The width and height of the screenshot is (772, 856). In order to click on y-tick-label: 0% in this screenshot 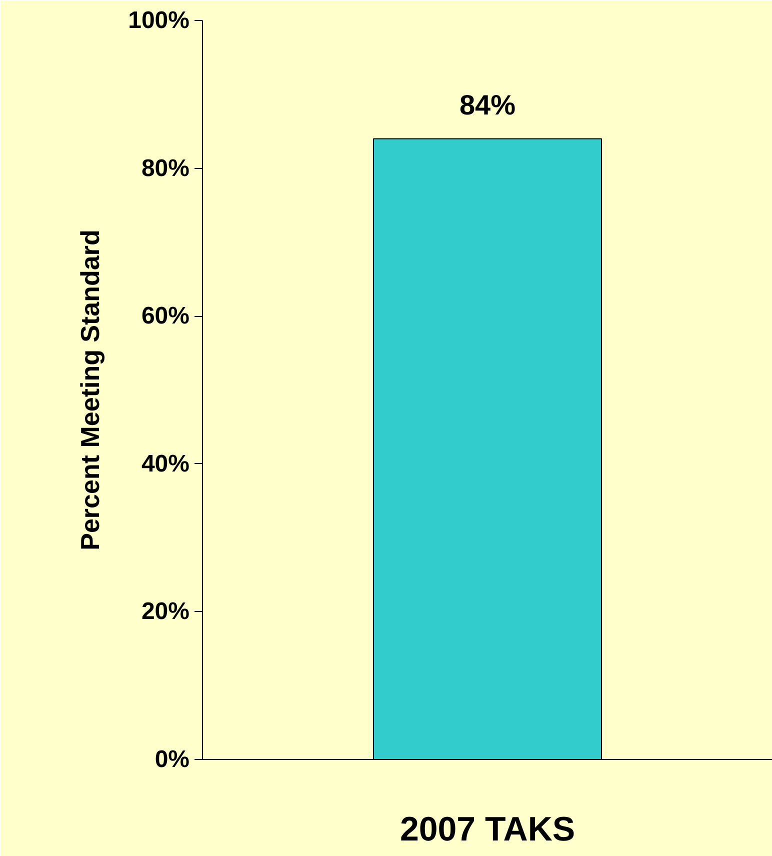, I will do `click(172, 759)`.